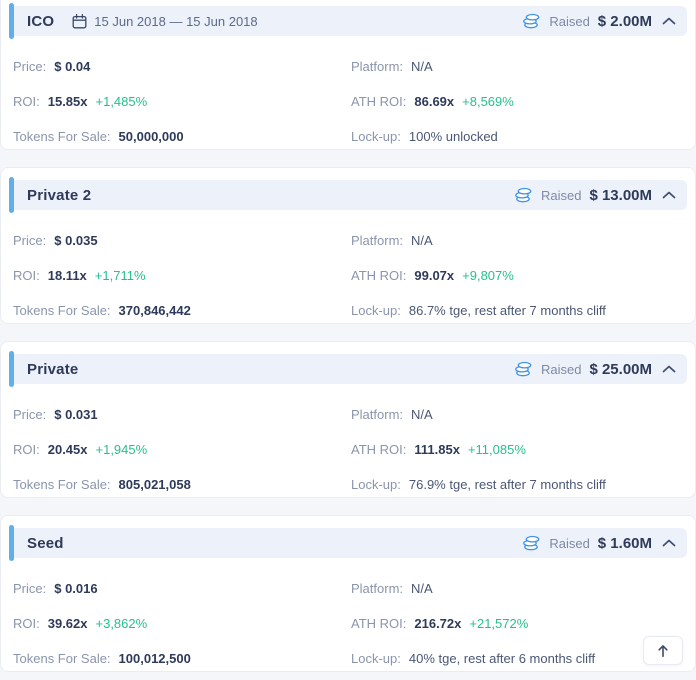 The width and height of the screenshot is (696, 680). I want to click on lockup-value: 86.7% tge, rest after 7 months cliff, so click(507, 310).